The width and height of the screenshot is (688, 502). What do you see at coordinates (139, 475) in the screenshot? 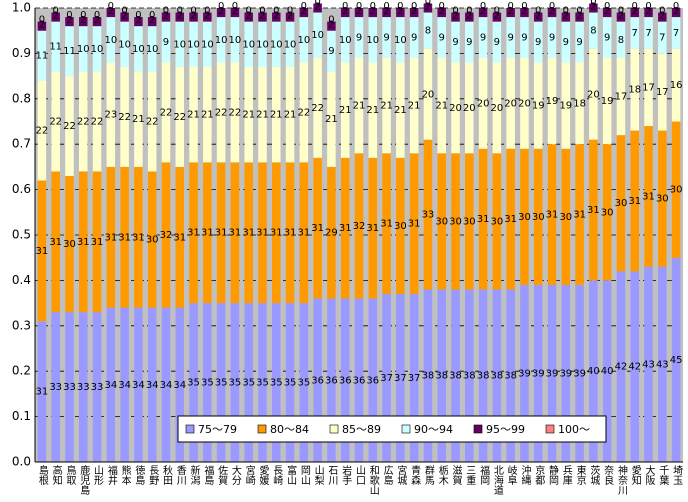
I see `x-tick-label: 徳島` at bounding box center [139, 475].